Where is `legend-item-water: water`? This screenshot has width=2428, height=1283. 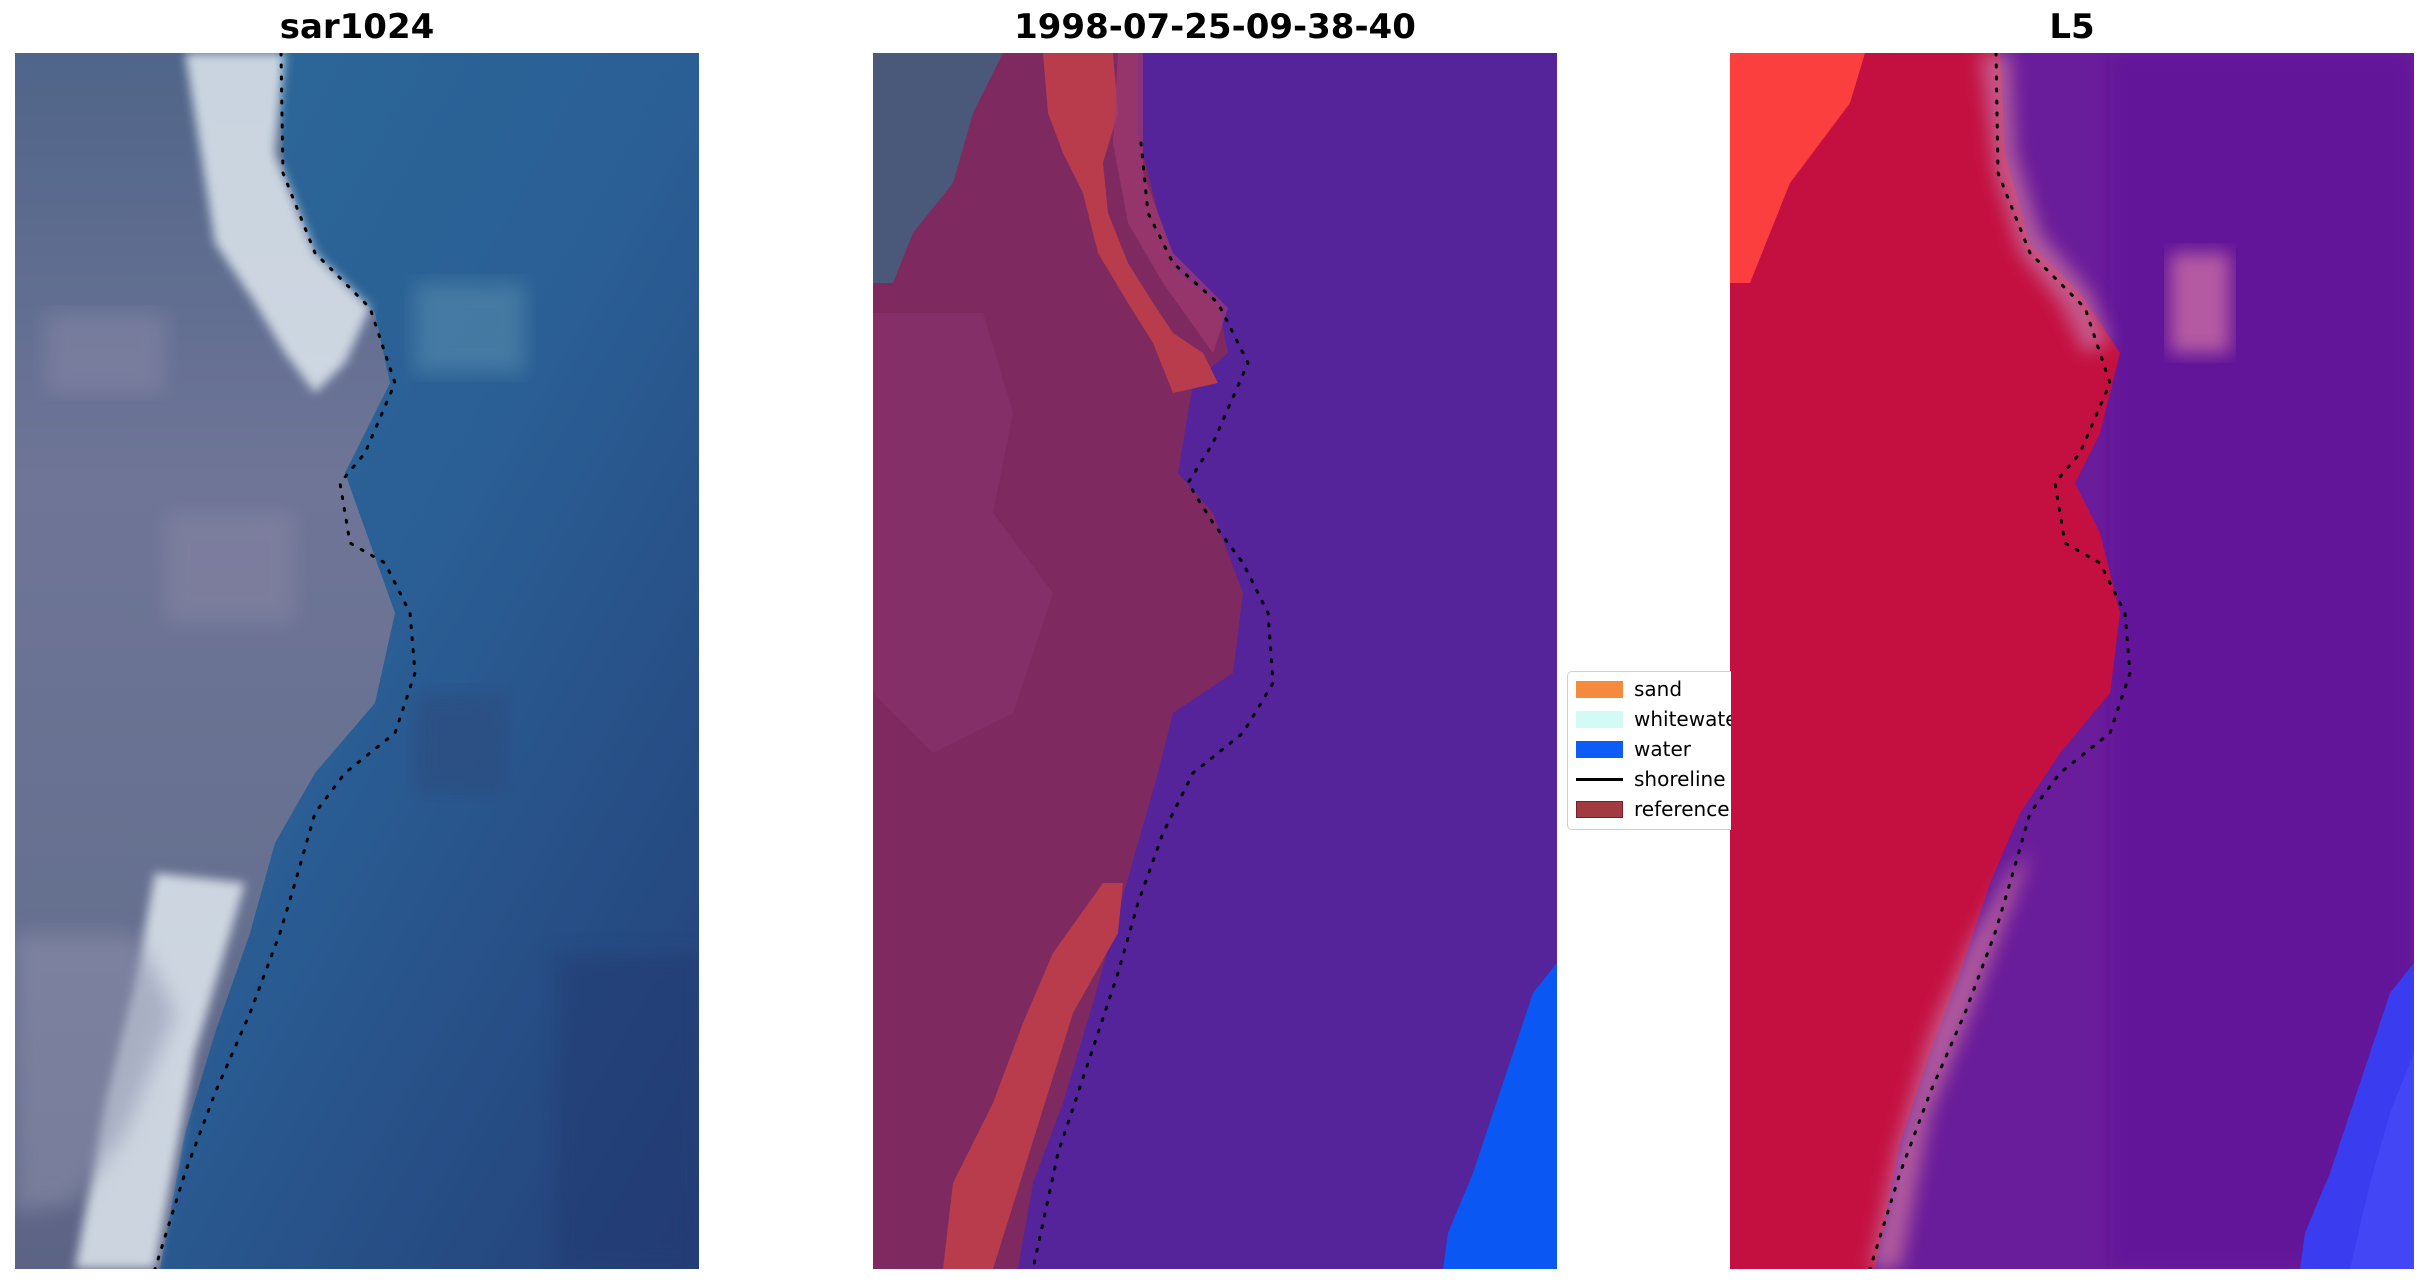
legend-item-water: water is located at coordinates (1649, 749).